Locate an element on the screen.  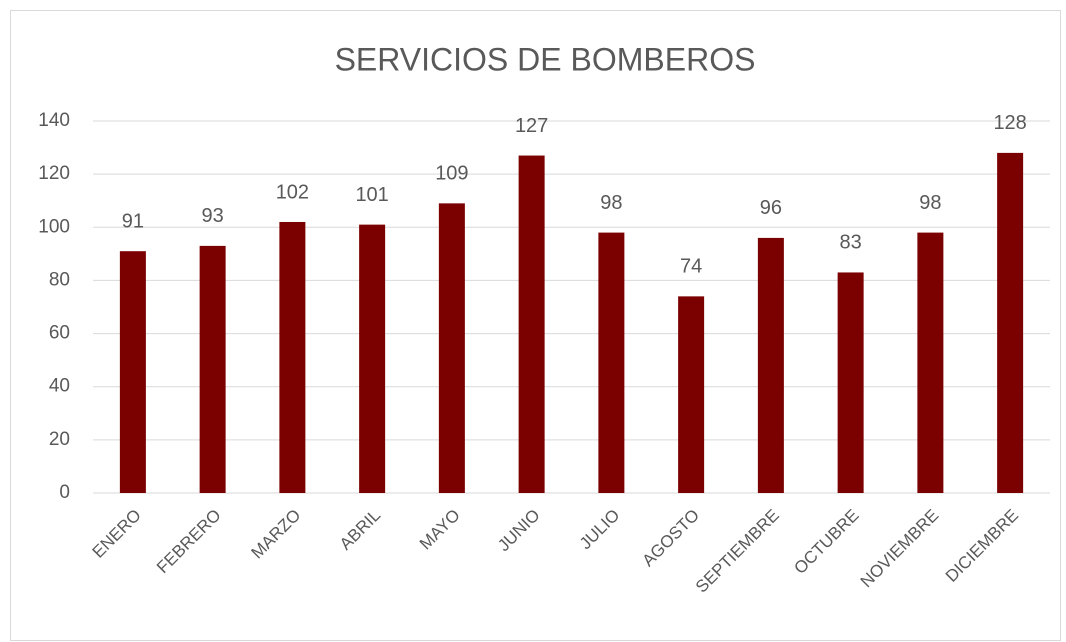
y-tick-label: 100 is located at coordinates (54, 226).